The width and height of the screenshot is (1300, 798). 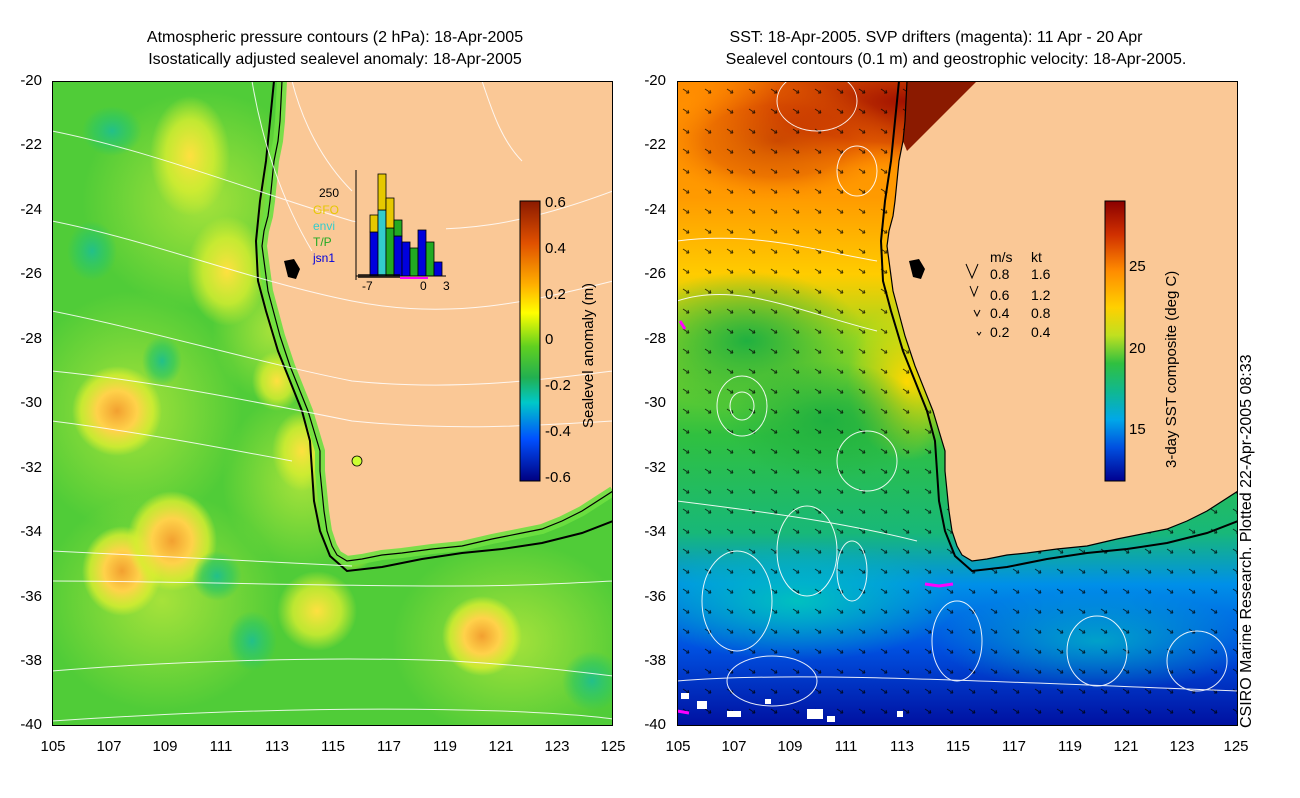 I want to click on left-cbar-tick-5: -0.2, so click(x=558, y=385).